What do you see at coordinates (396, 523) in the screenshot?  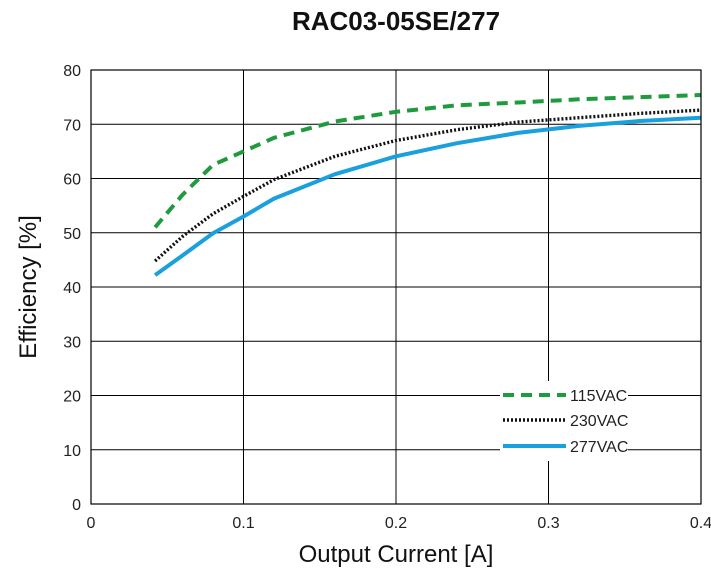 I see `x-tick-label: 0.2` at bounding box center [396, 523].